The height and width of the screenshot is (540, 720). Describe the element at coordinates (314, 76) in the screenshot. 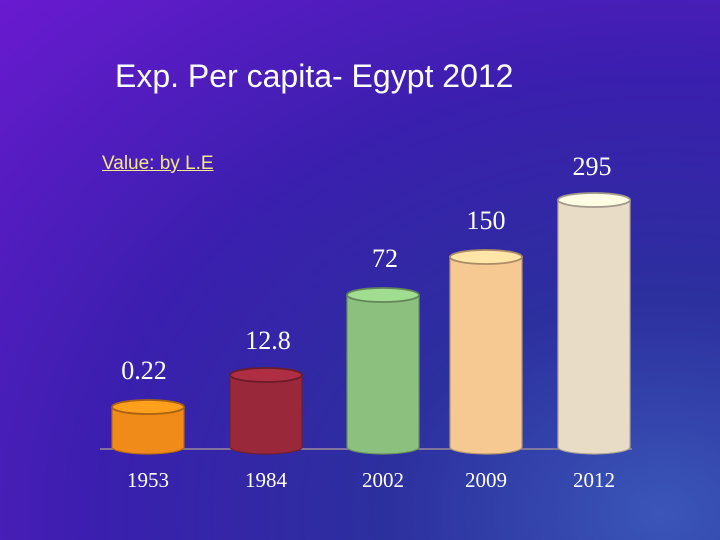

I see `slide-title: Exp. Per capita- Egypt 2012` at that location.